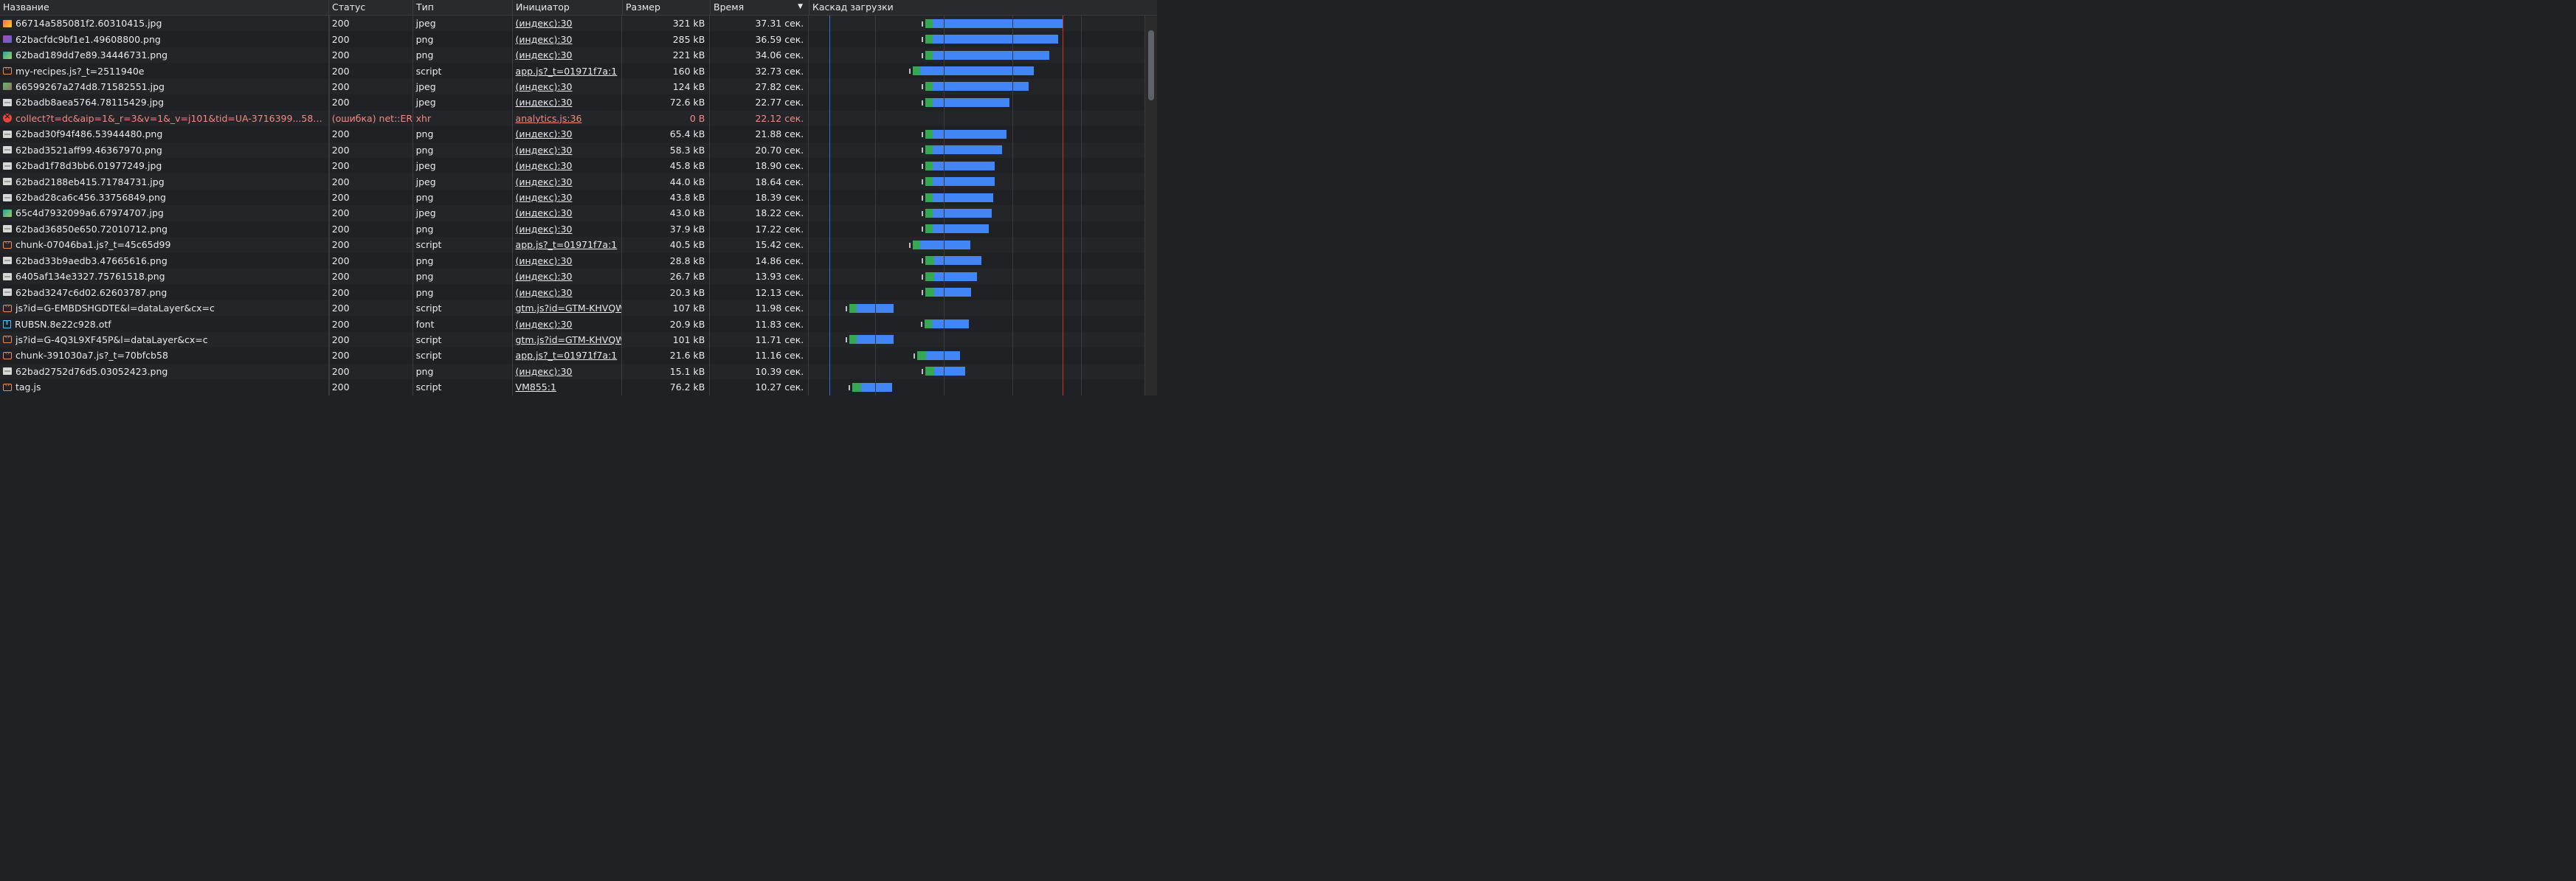 The image size is (2576, 881). What do you see at coordinates (164, 102) in the screenshot?
I see `request-name-cell: 62badb8aea5764.78115429.jpg` at bounding box center [164, 102].